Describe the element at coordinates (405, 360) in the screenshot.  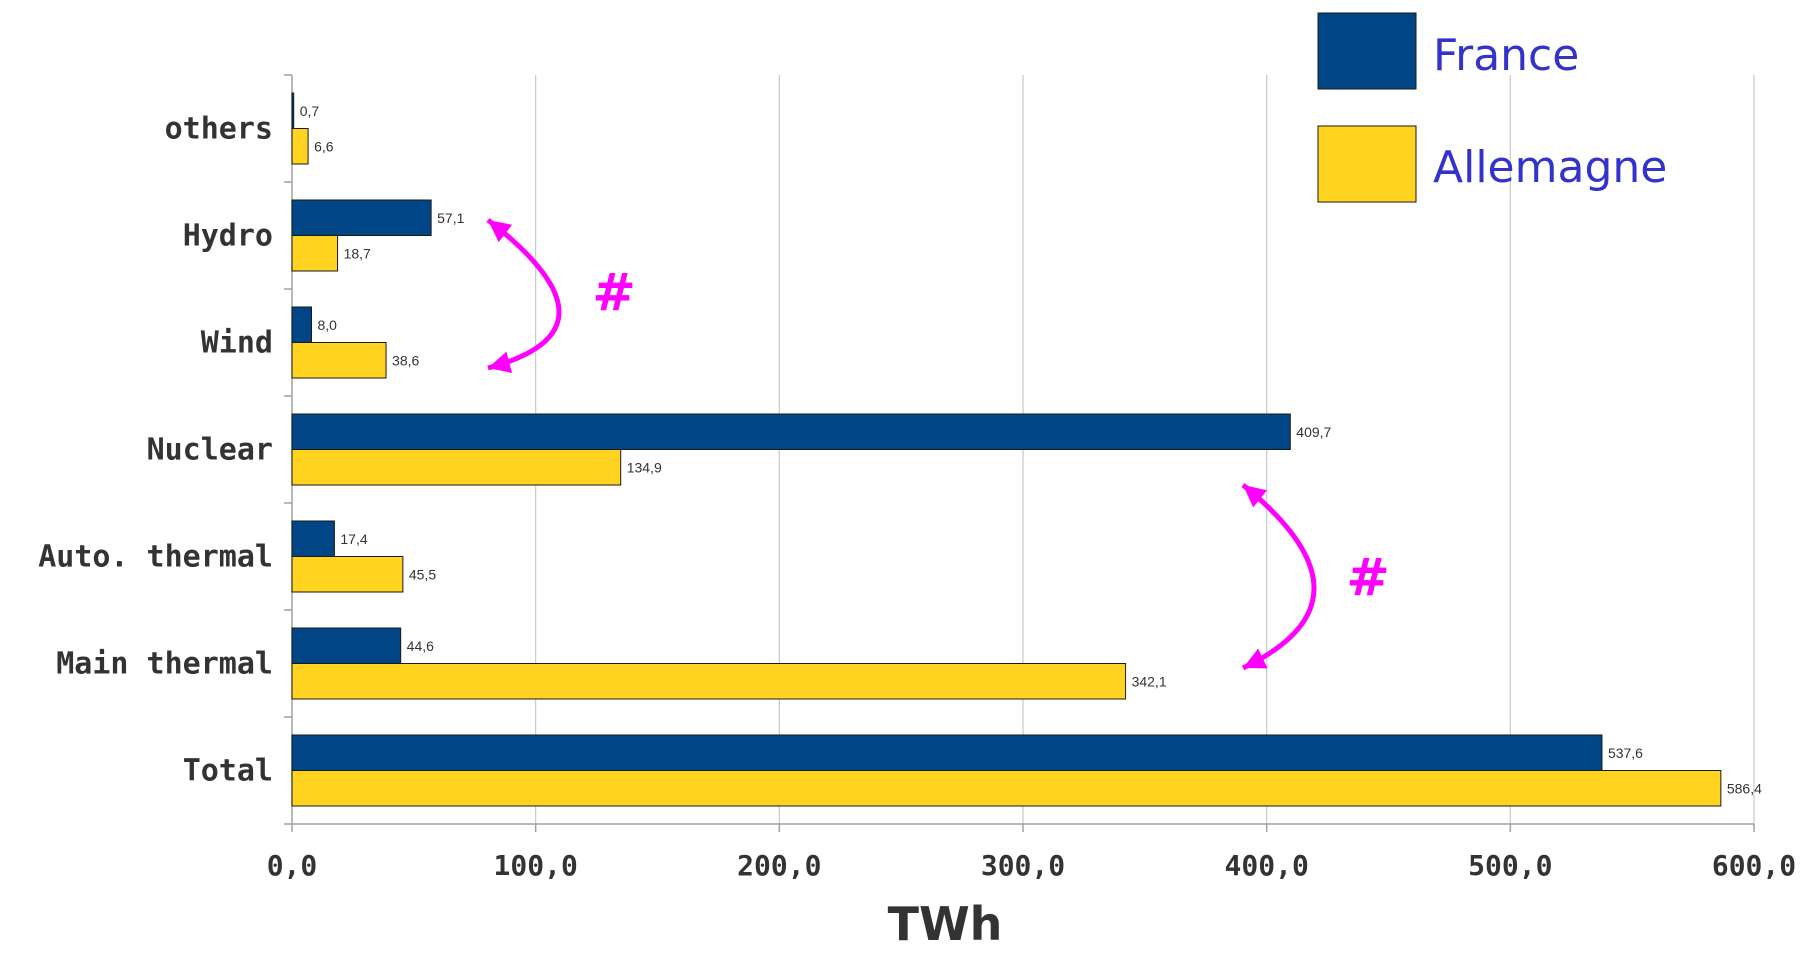
I see `data-label: 38,6` at that location.